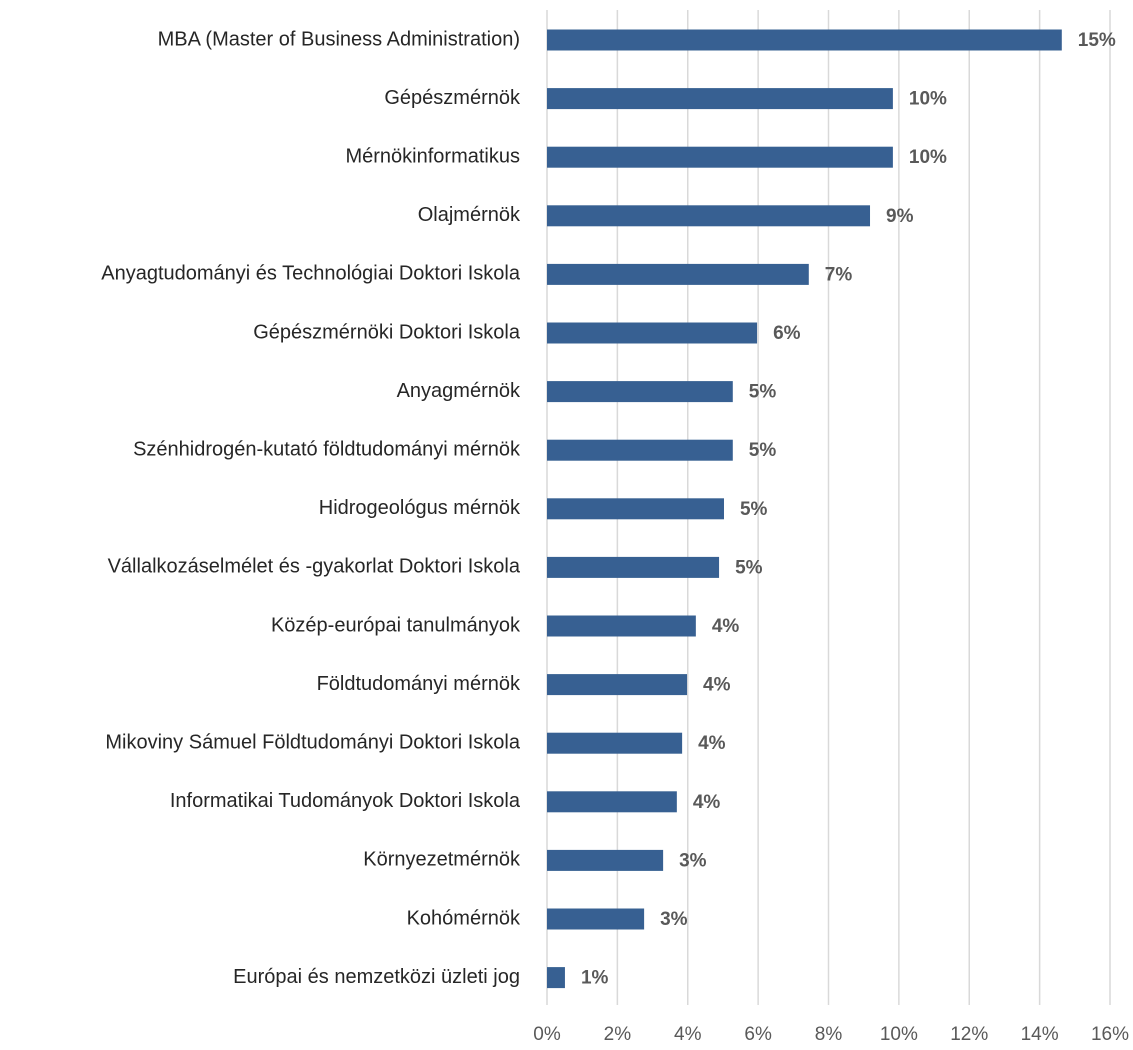  I want to click on category-label: Gépészmérnök, so click(452, 98).